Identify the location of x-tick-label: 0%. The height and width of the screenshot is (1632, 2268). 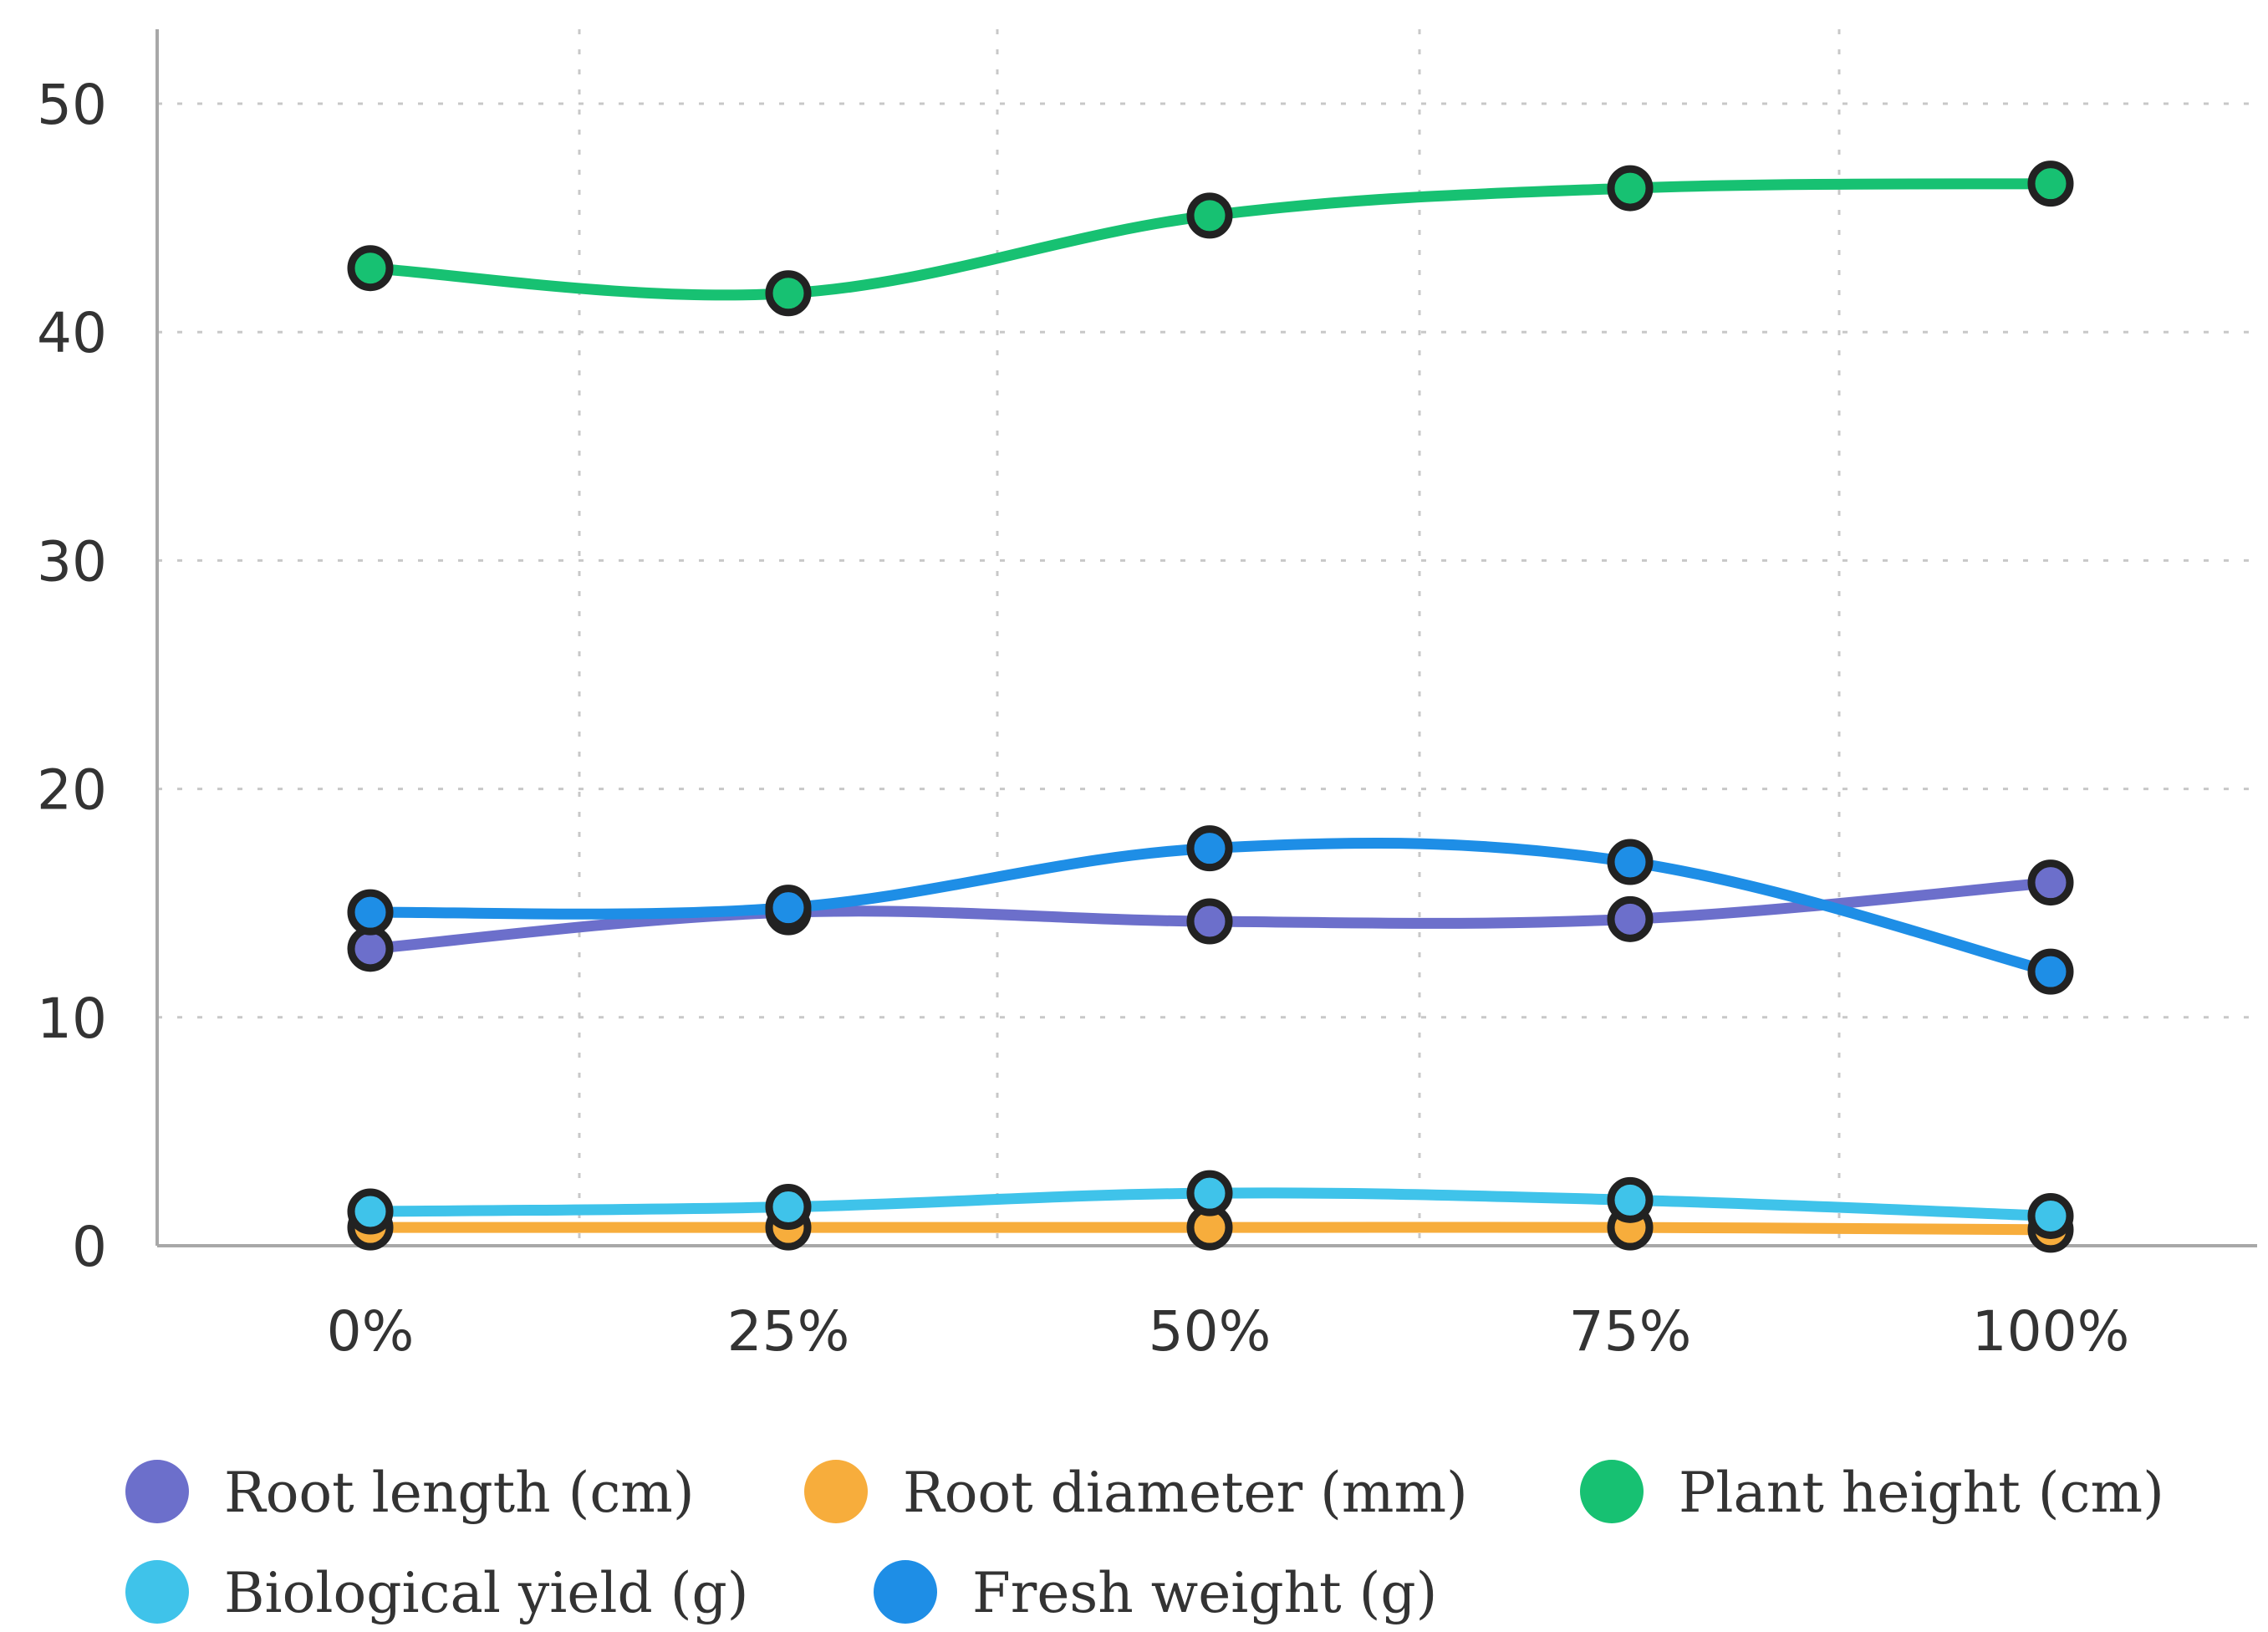
(371, 1331).